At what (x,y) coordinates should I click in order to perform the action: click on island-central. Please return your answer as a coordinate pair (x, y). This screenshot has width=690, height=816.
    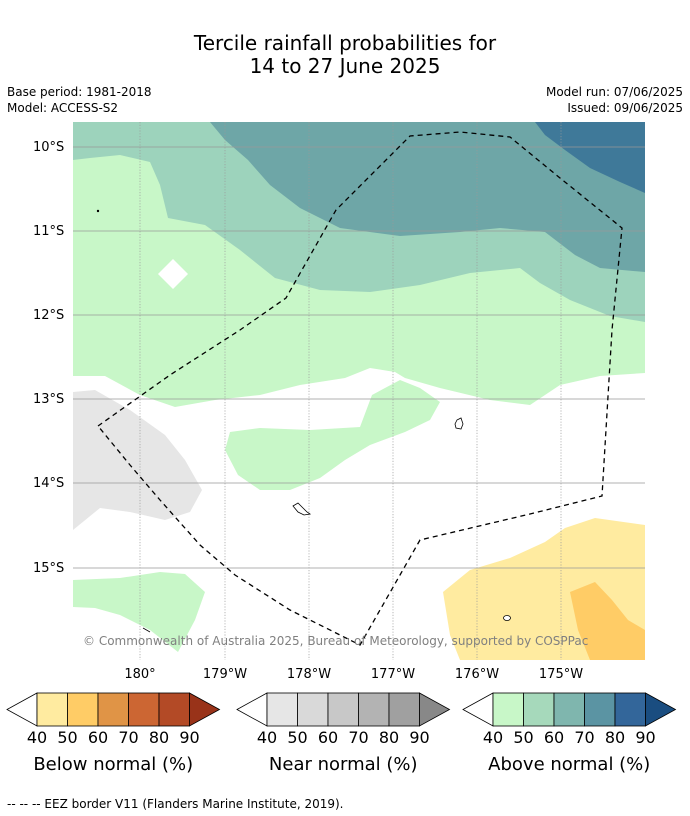
    Looking at the image, I should click on (302, 509).